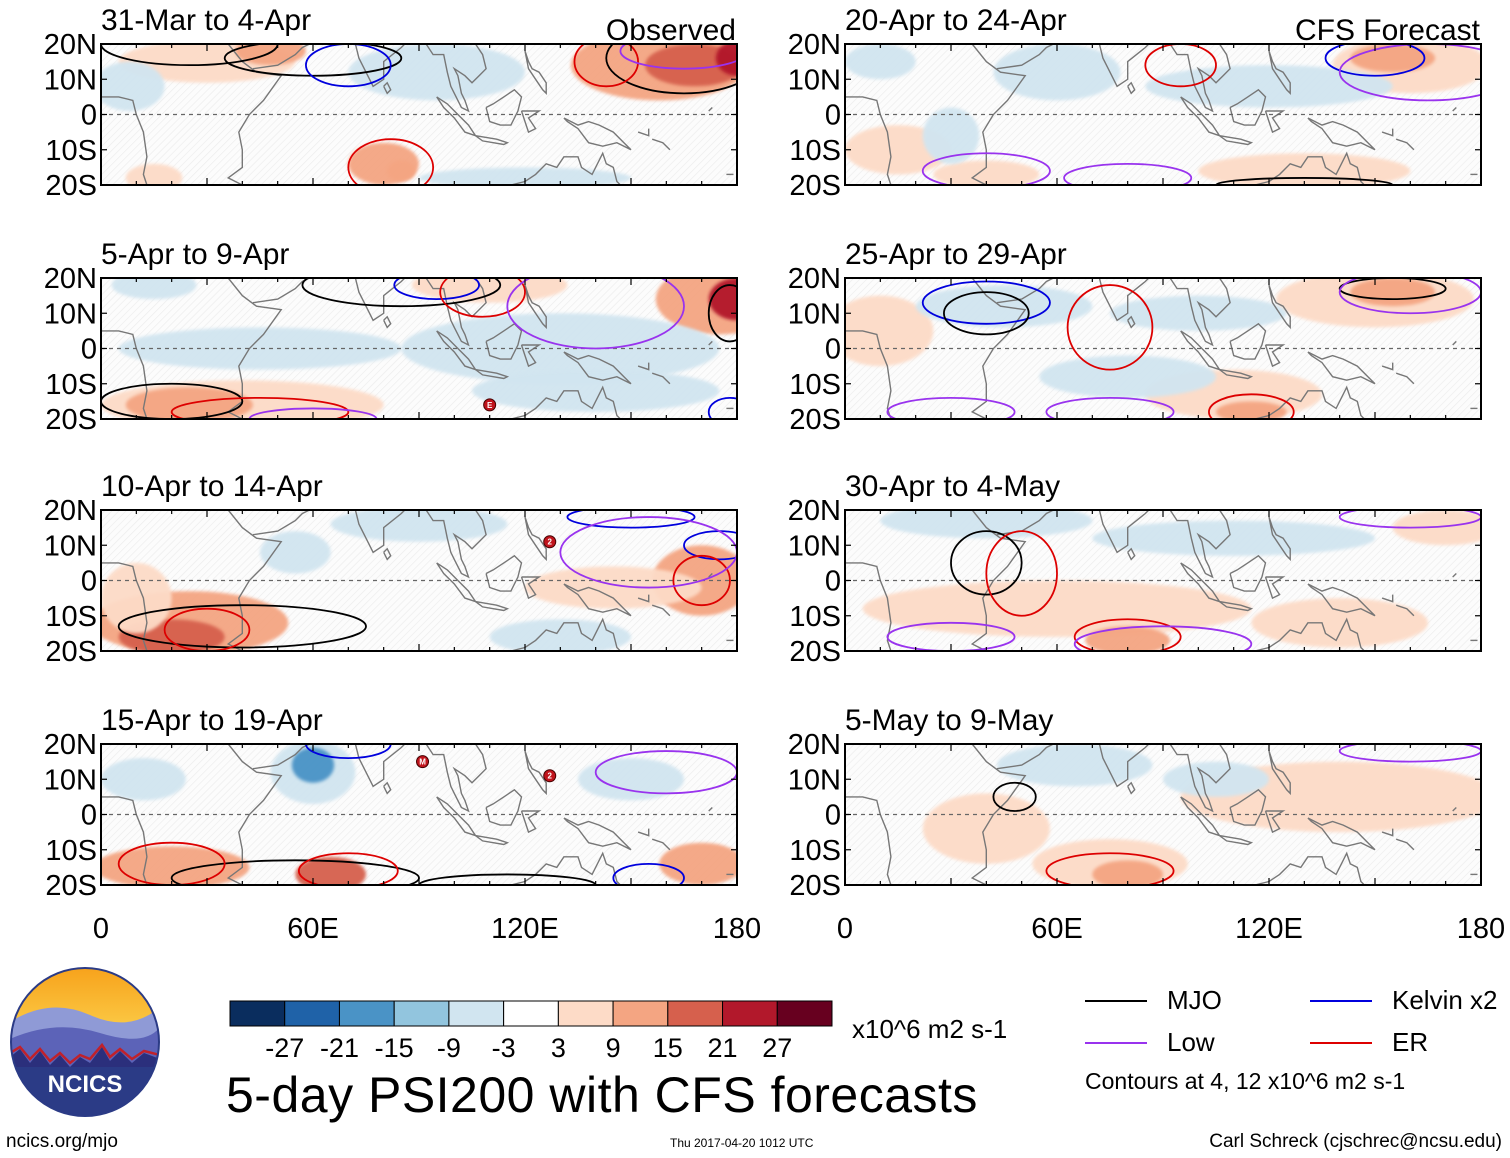  Describe the element at coordinates (723, 1048) in the screenshot. I see `colorbar-tick-label: 21` at that location.